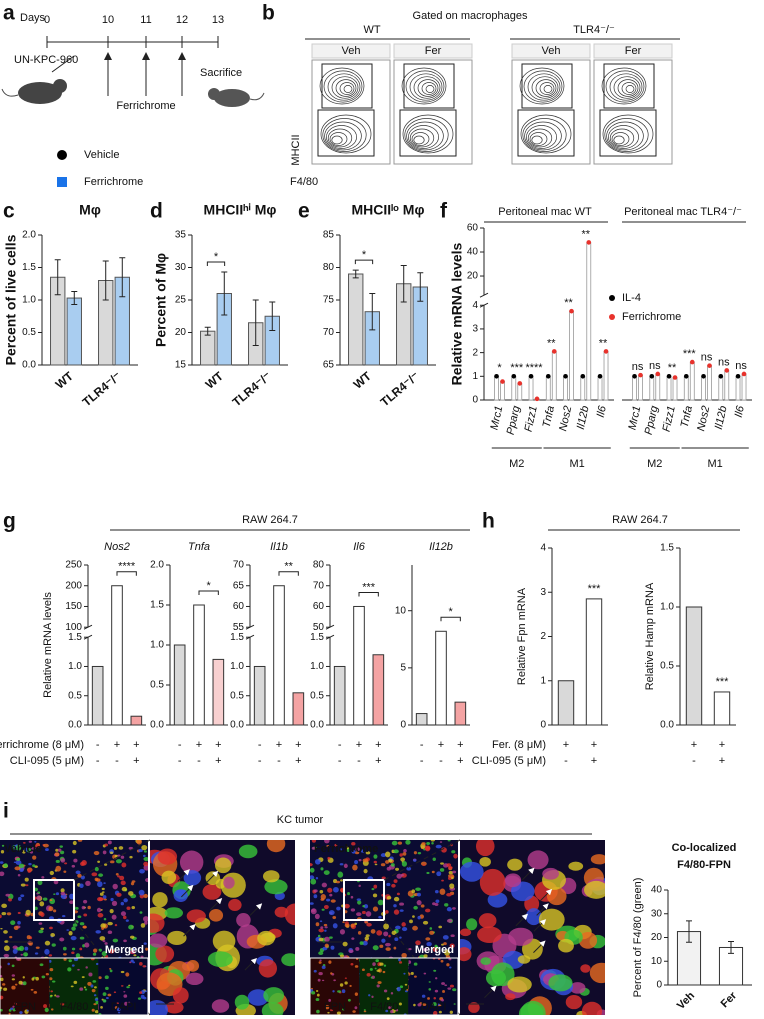 This screenshot has height=1019, width=764. I want to click on legend-marker, so click(62, 155).